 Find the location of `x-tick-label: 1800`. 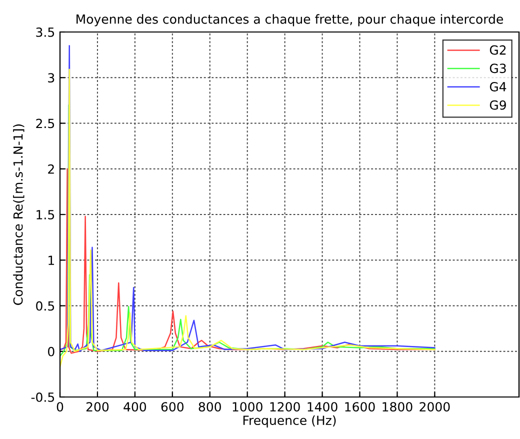

x-tick-label: 1800 is located at coordinates (397, 407).